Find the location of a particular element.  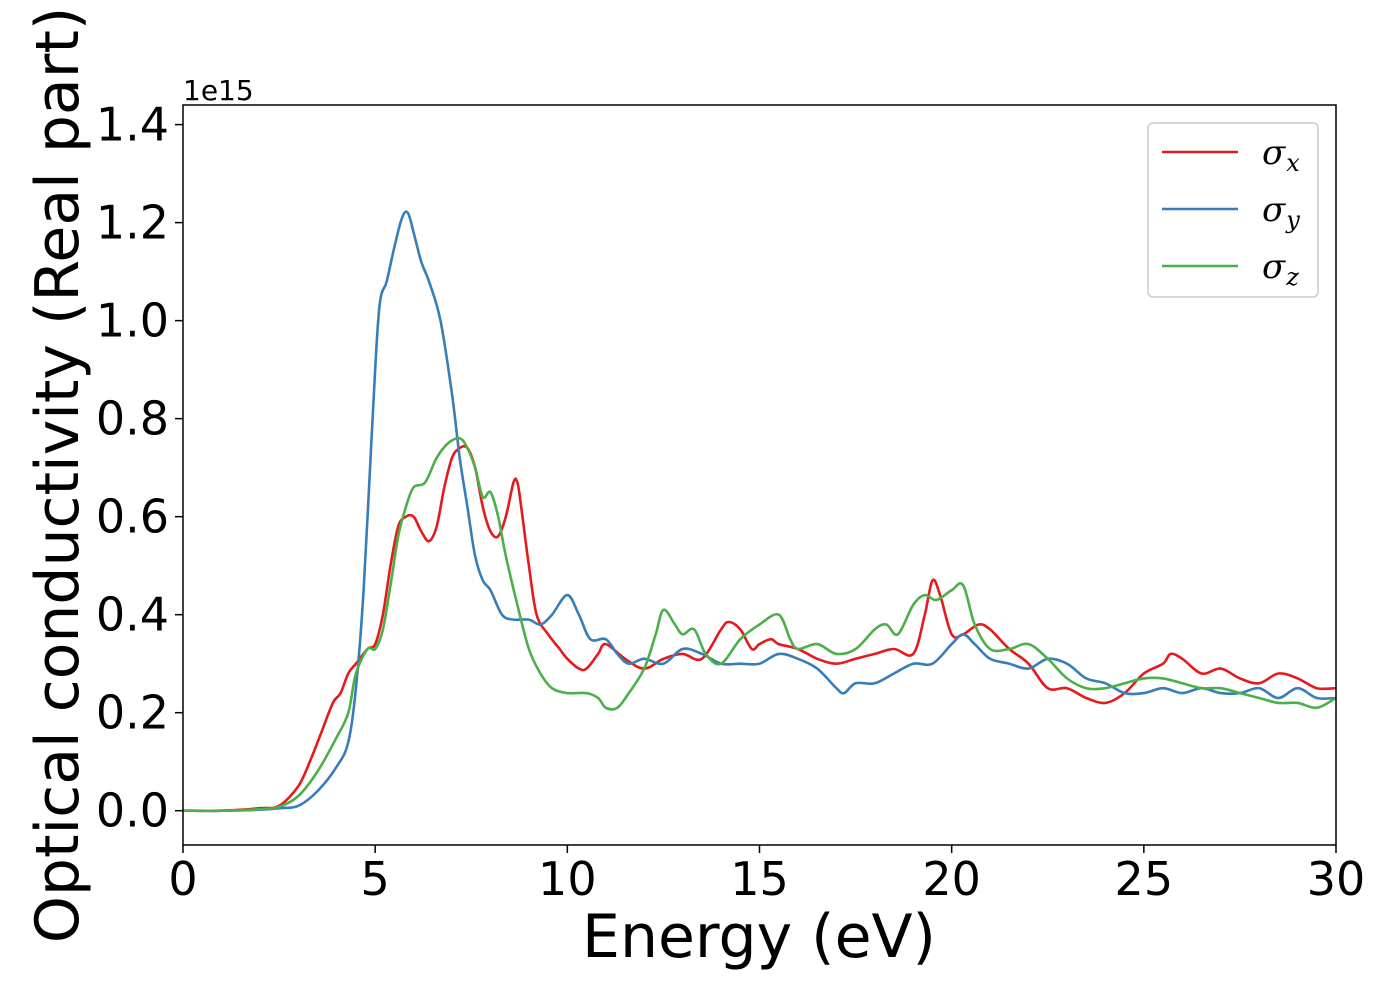

x-axis-label: Energy (eV) is located at coordinates (759, 937).